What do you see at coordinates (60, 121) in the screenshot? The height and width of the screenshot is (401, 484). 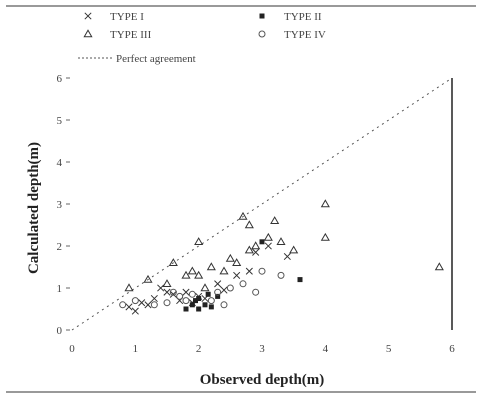 I see `y-tick-label: 5` at bounding box center [60, 121].